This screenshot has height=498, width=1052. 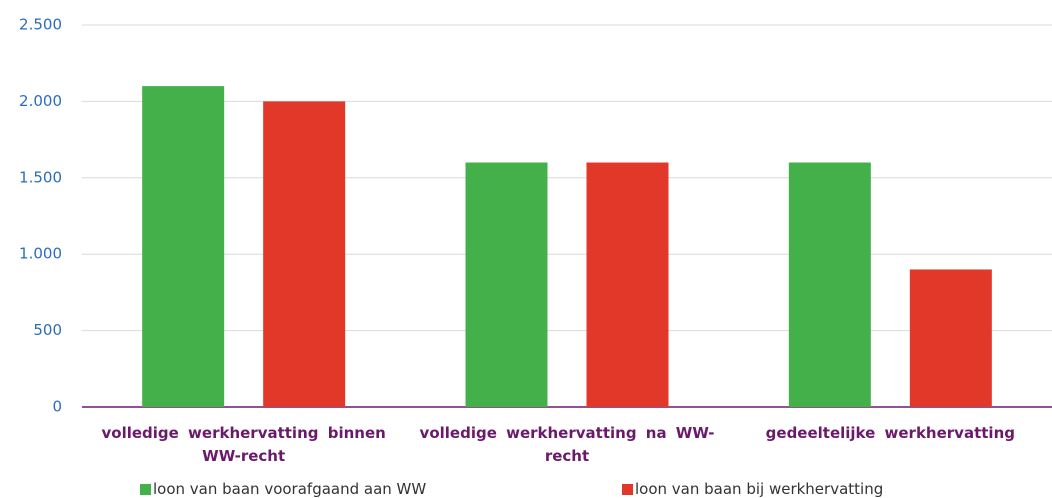 What do you see at coordinates (40, 177) in the screenshot?
I see `y-tick-label: 1.500` at bounding box center [40, 177].